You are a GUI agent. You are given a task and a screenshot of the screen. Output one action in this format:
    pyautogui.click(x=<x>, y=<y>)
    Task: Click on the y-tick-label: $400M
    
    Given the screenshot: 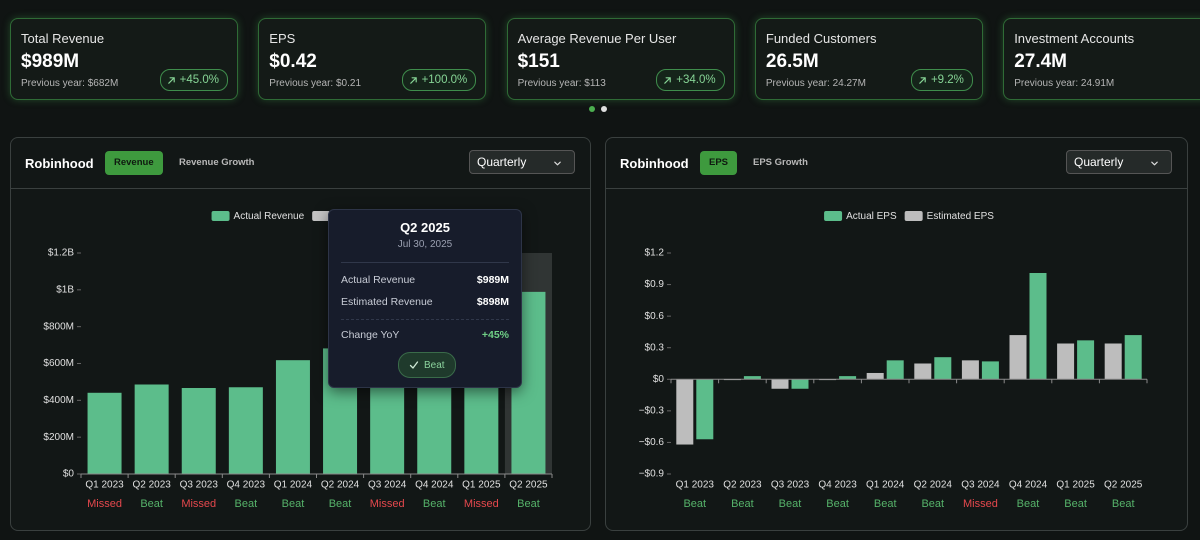 What is the action you would take?
    pyautogui.click(x=58, y=400)
    